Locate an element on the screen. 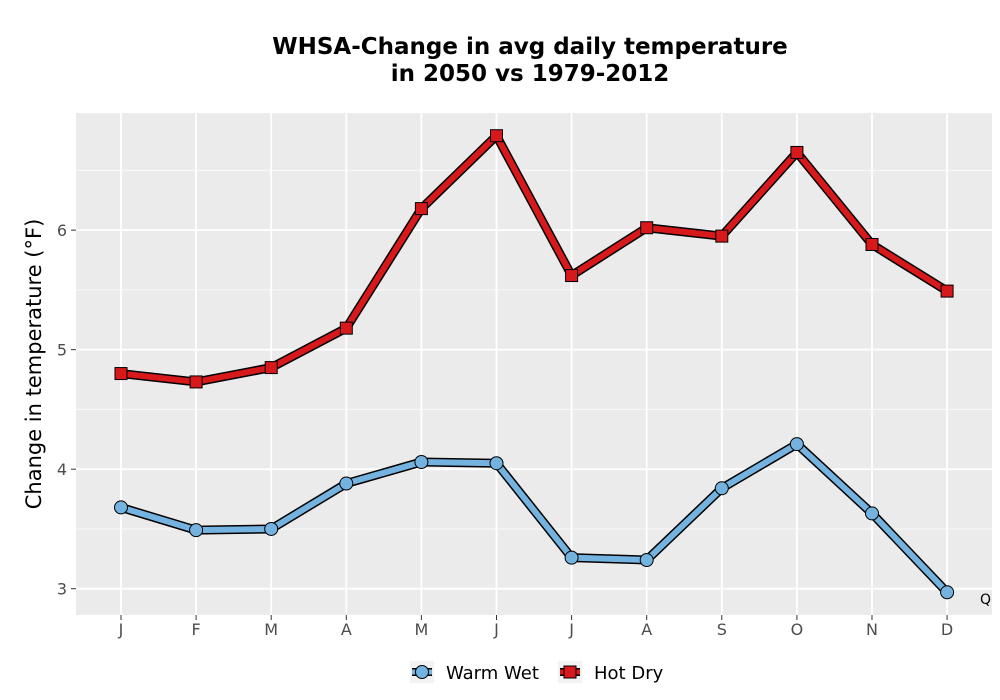 The height and width of the screenshot is (700, 1000). legend-label: Warm Wet is located at coordinates (492, 673).